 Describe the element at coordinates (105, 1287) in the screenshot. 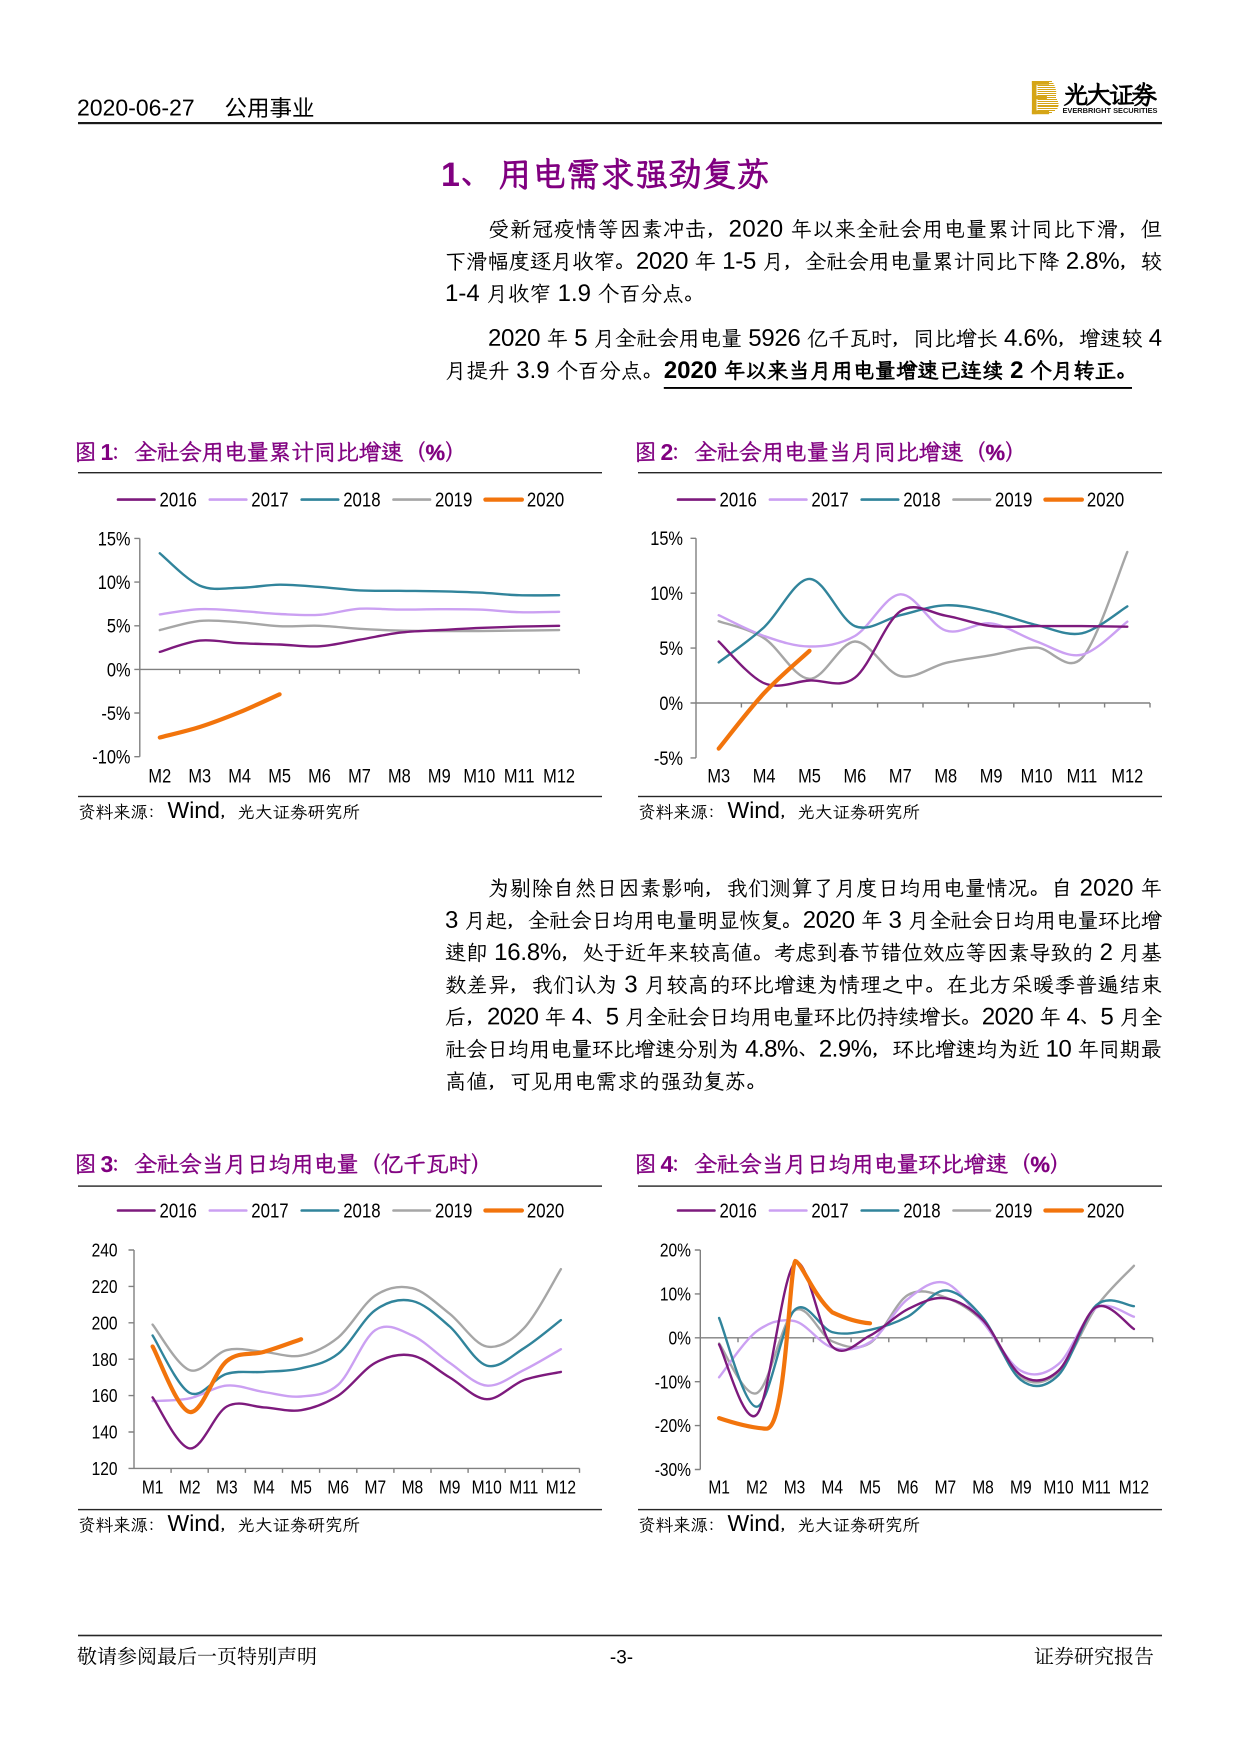

I see `svg-text: 220` at that location.